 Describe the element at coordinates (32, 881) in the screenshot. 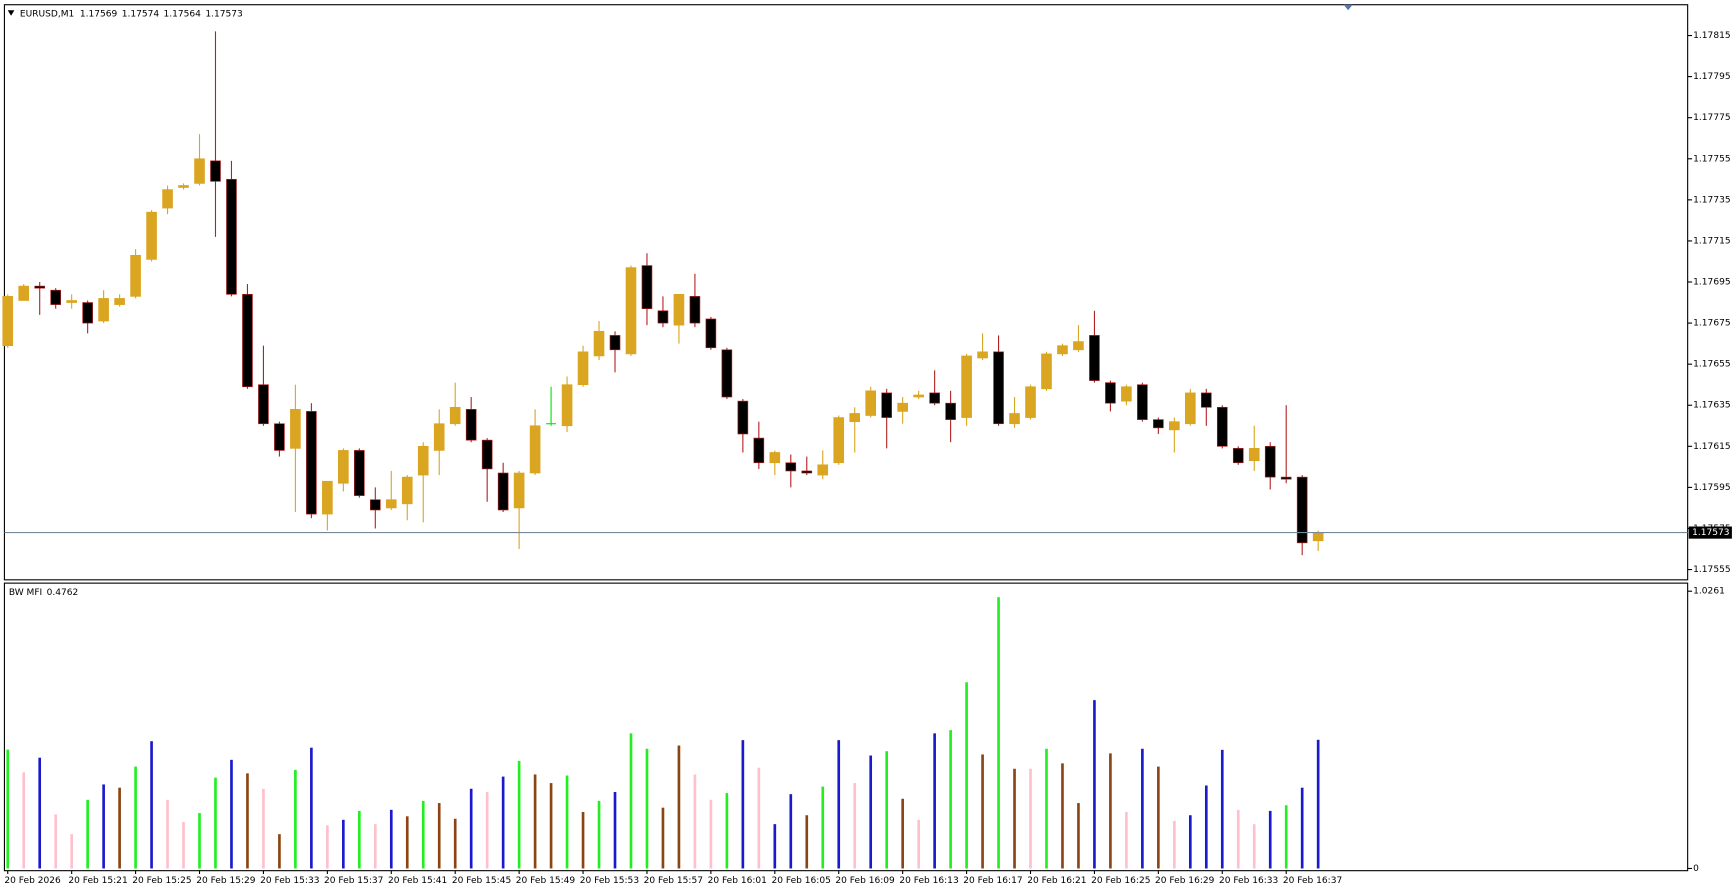

I see `x-tick-label: 20 Feb 2026` at that location.